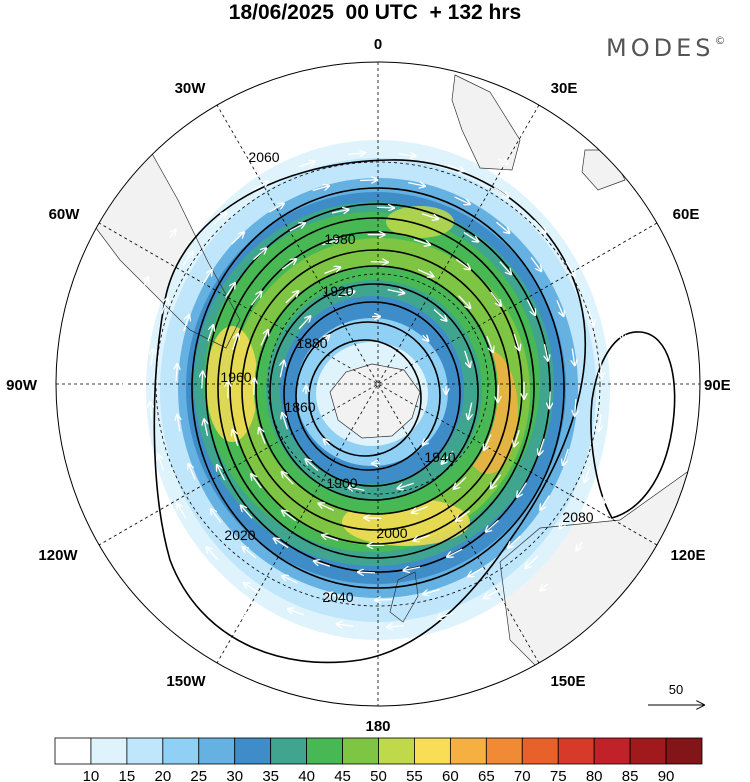 This screenshot has width=750, height=782. I want to click on colorbar-tick-label: 20, so click(162, 775).